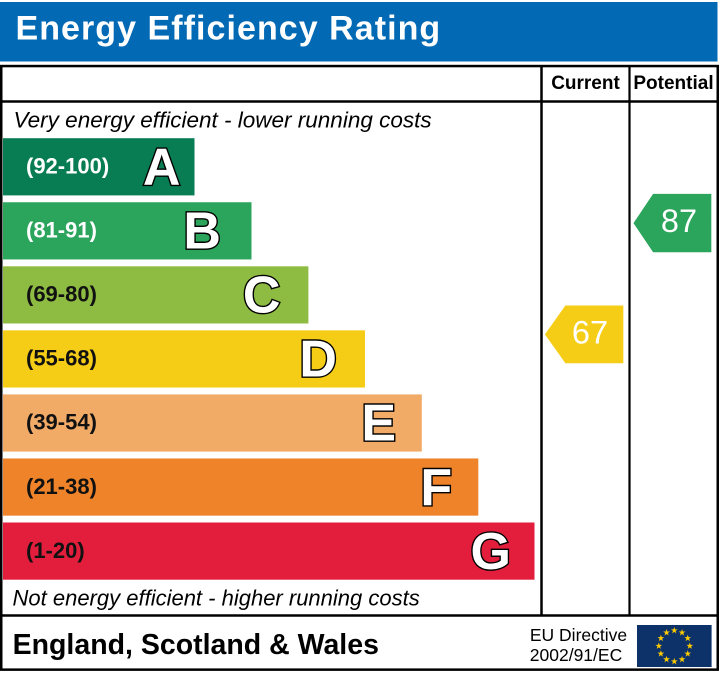 The width and height of the screenshot is (719, 681). What do you see at coordinates (378, 424) in the screenshot?
I see `svg-text: E` at bounding box center [378, 424].